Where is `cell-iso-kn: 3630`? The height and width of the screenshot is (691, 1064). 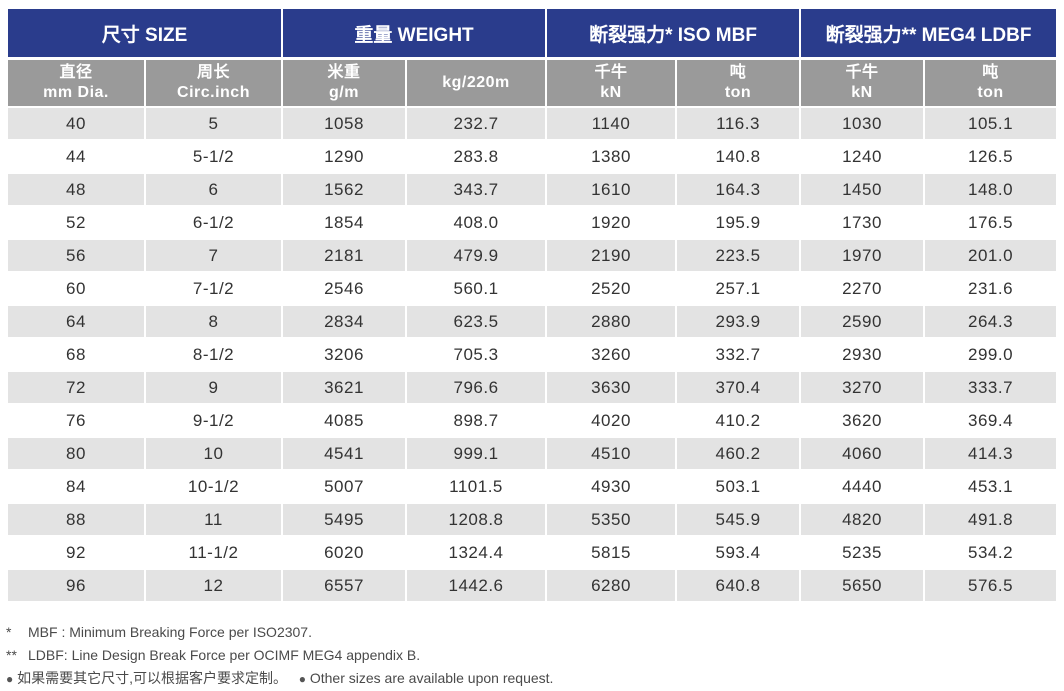
cell-iso-kn: 3630 is located at coordinates (612, 388).